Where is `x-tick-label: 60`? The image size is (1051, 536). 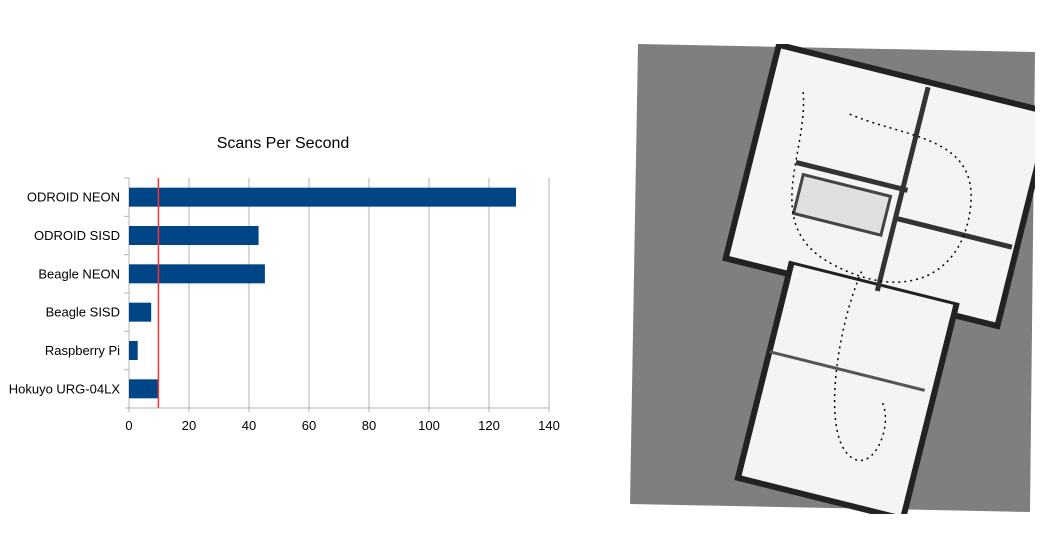
x-tick-label: 60 is located at coordinates (309, 425).